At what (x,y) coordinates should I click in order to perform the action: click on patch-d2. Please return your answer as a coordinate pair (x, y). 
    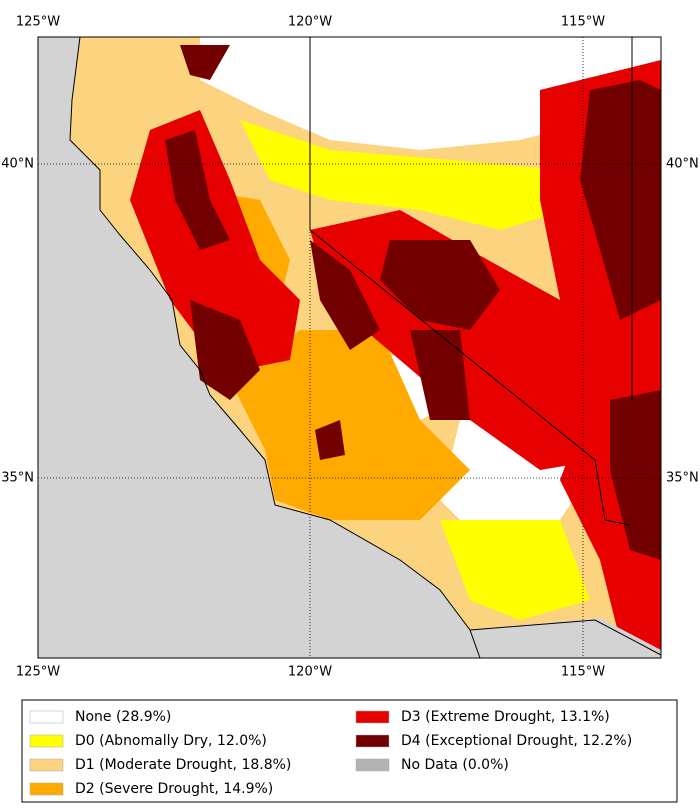
    Looking at the image, I should click on (350, 425).